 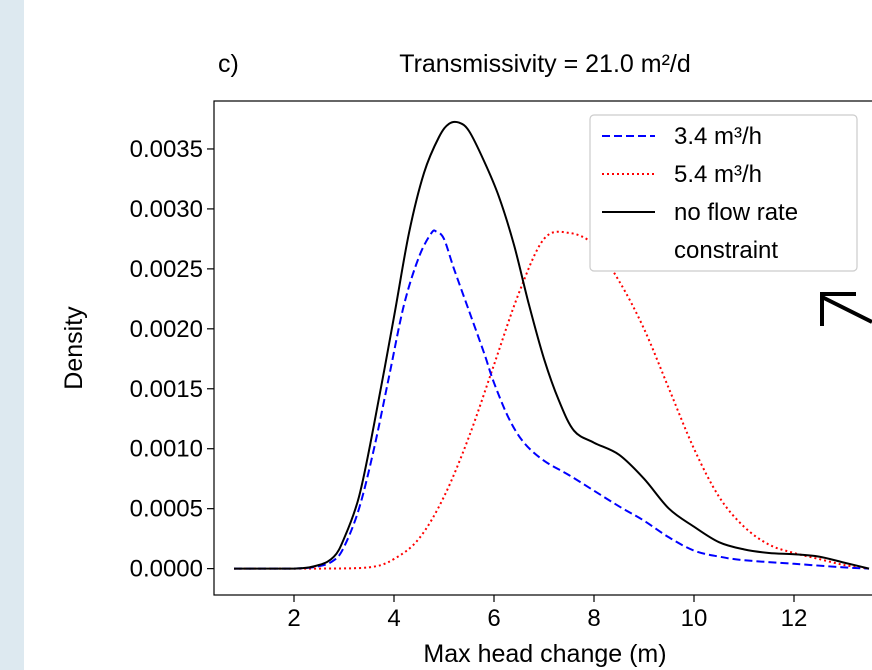 I want to click on legend-box, so click(x=723, y=193).